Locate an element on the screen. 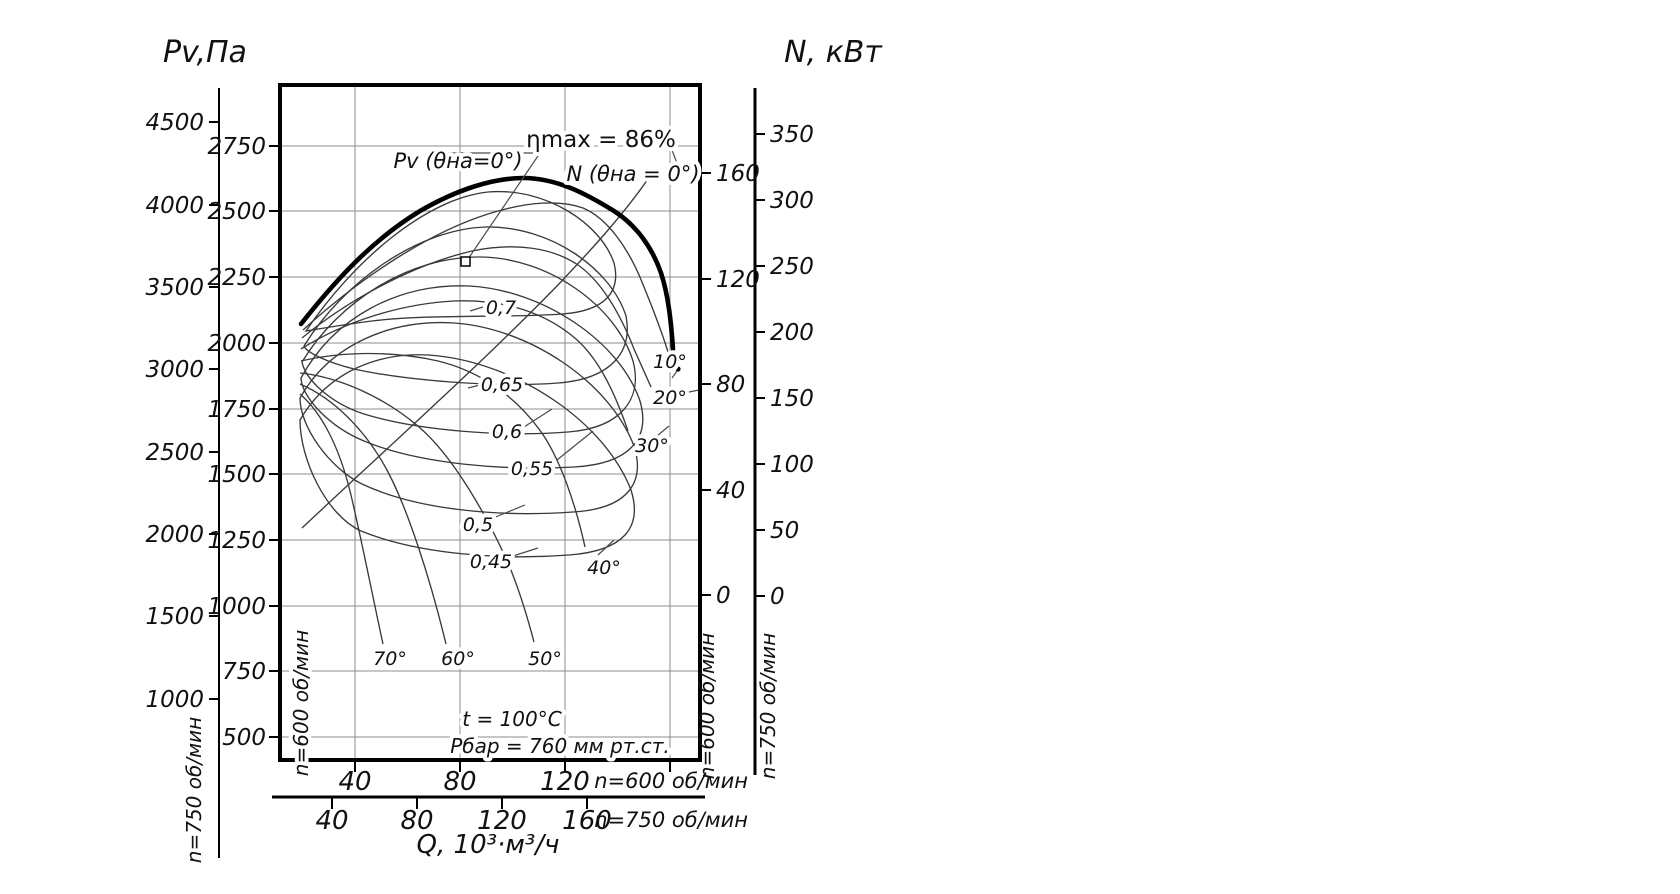 Image resolution: width=1680 pixels, height=894 pixels. eta065-leader is located at coordinates (476, 386).